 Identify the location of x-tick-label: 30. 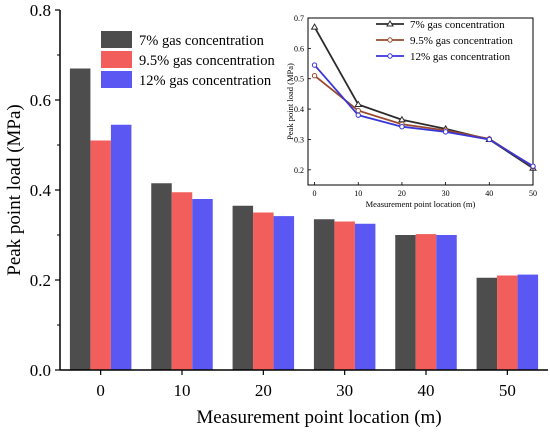
(344, 390).